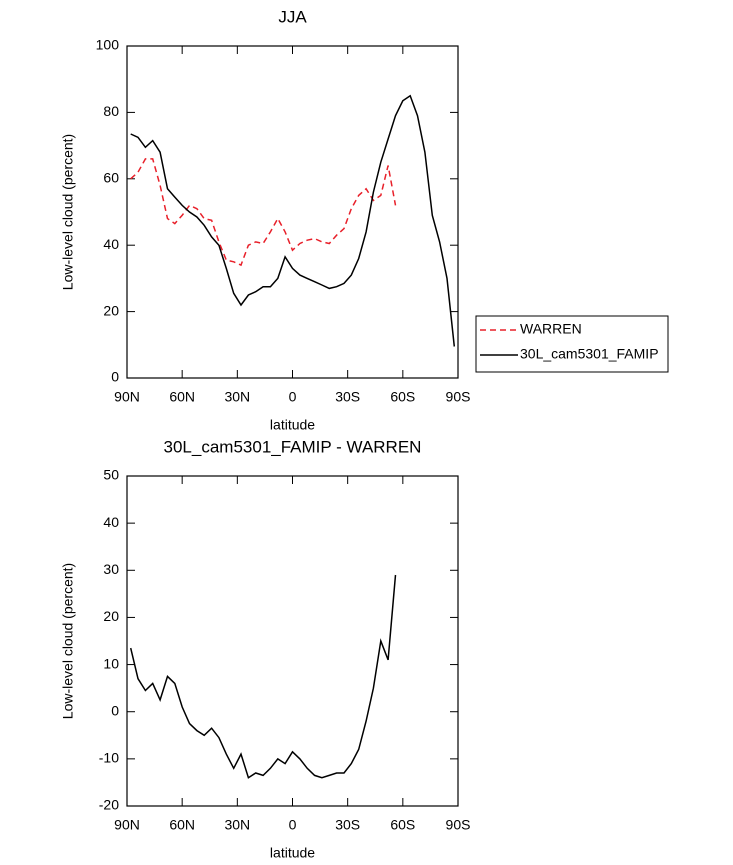  What do you see at coordinates (109, 805) in the screenshot?
I see `y-tick-label: -20` at bounding box center [109, 805].